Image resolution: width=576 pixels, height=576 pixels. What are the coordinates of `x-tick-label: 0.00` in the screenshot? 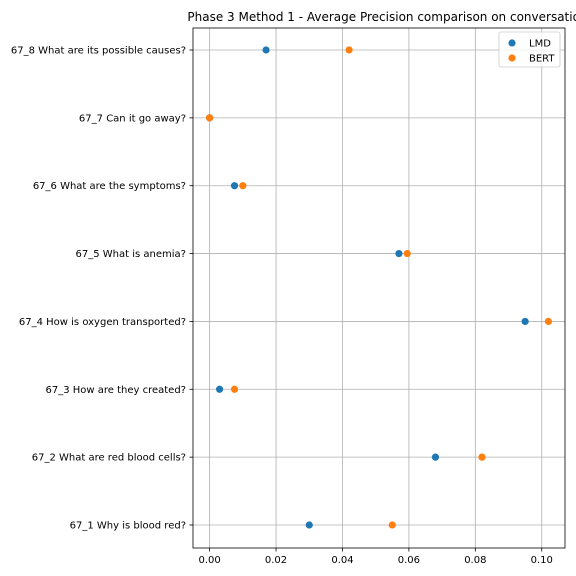 It's located at (209, 560).